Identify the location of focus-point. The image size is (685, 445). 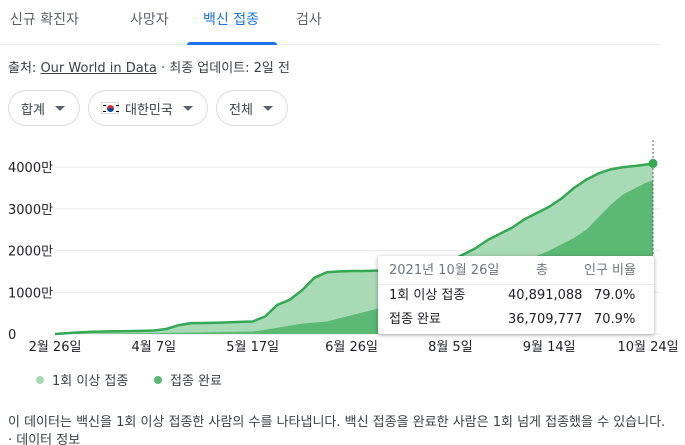
(653, 163).